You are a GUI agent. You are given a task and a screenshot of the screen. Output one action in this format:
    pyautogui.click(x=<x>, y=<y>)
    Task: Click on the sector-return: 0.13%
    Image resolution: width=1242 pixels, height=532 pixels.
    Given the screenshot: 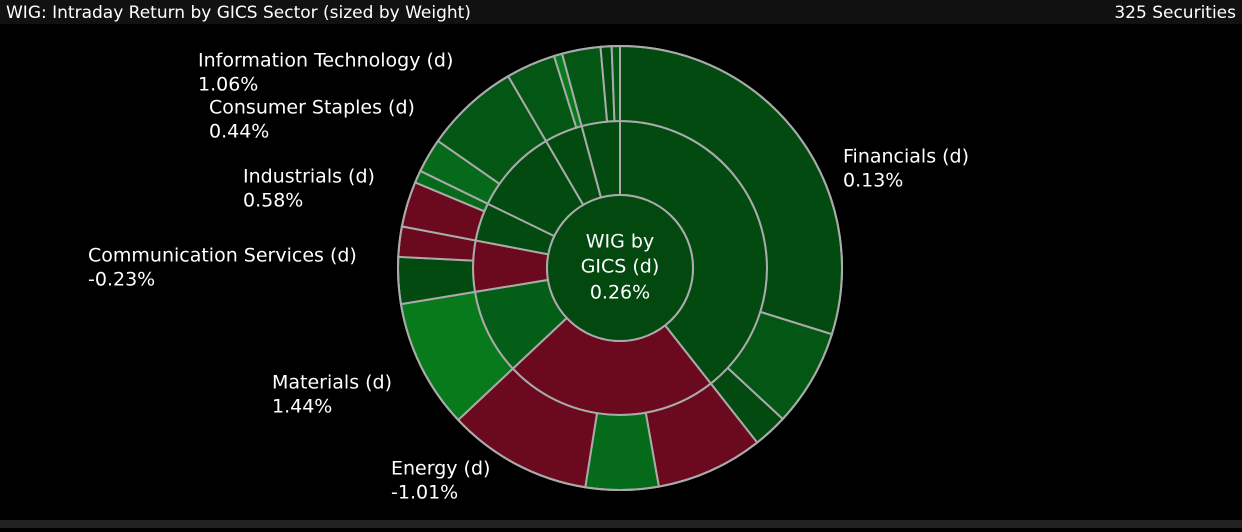 What is the action you would take?
    pyautogui.click(x=873, y=181)
    